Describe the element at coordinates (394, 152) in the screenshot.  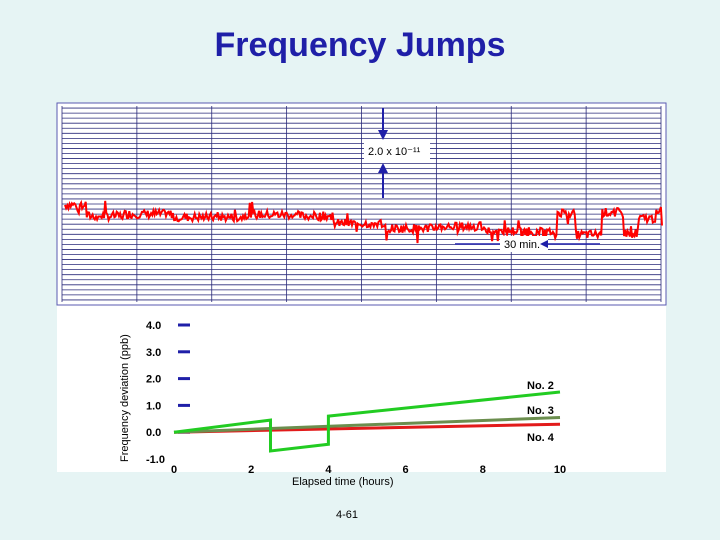
I see `scale-label: 2.0 x 10⁻¹¹` at that location.